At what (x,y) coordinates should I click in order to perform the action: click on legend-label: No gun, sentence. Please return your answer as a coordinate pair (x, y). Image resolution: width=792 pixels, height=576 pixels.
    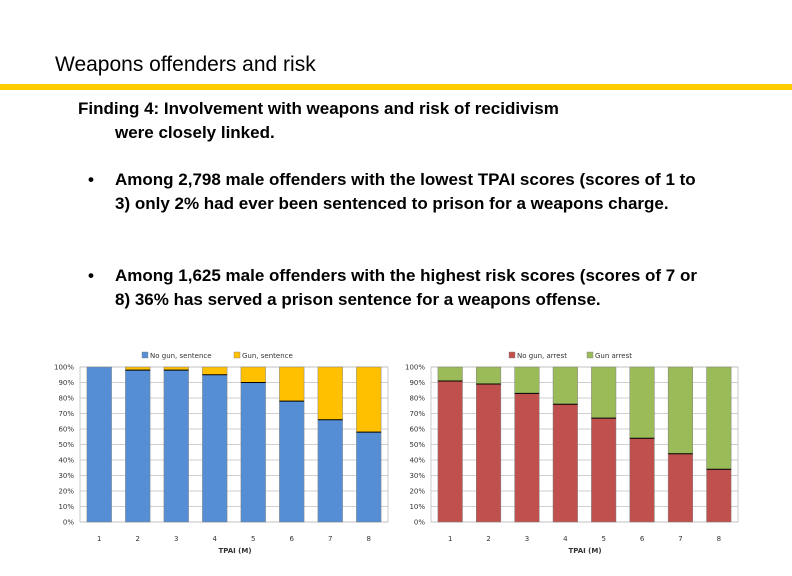
    Looking at the image, I should click on (181, 356).